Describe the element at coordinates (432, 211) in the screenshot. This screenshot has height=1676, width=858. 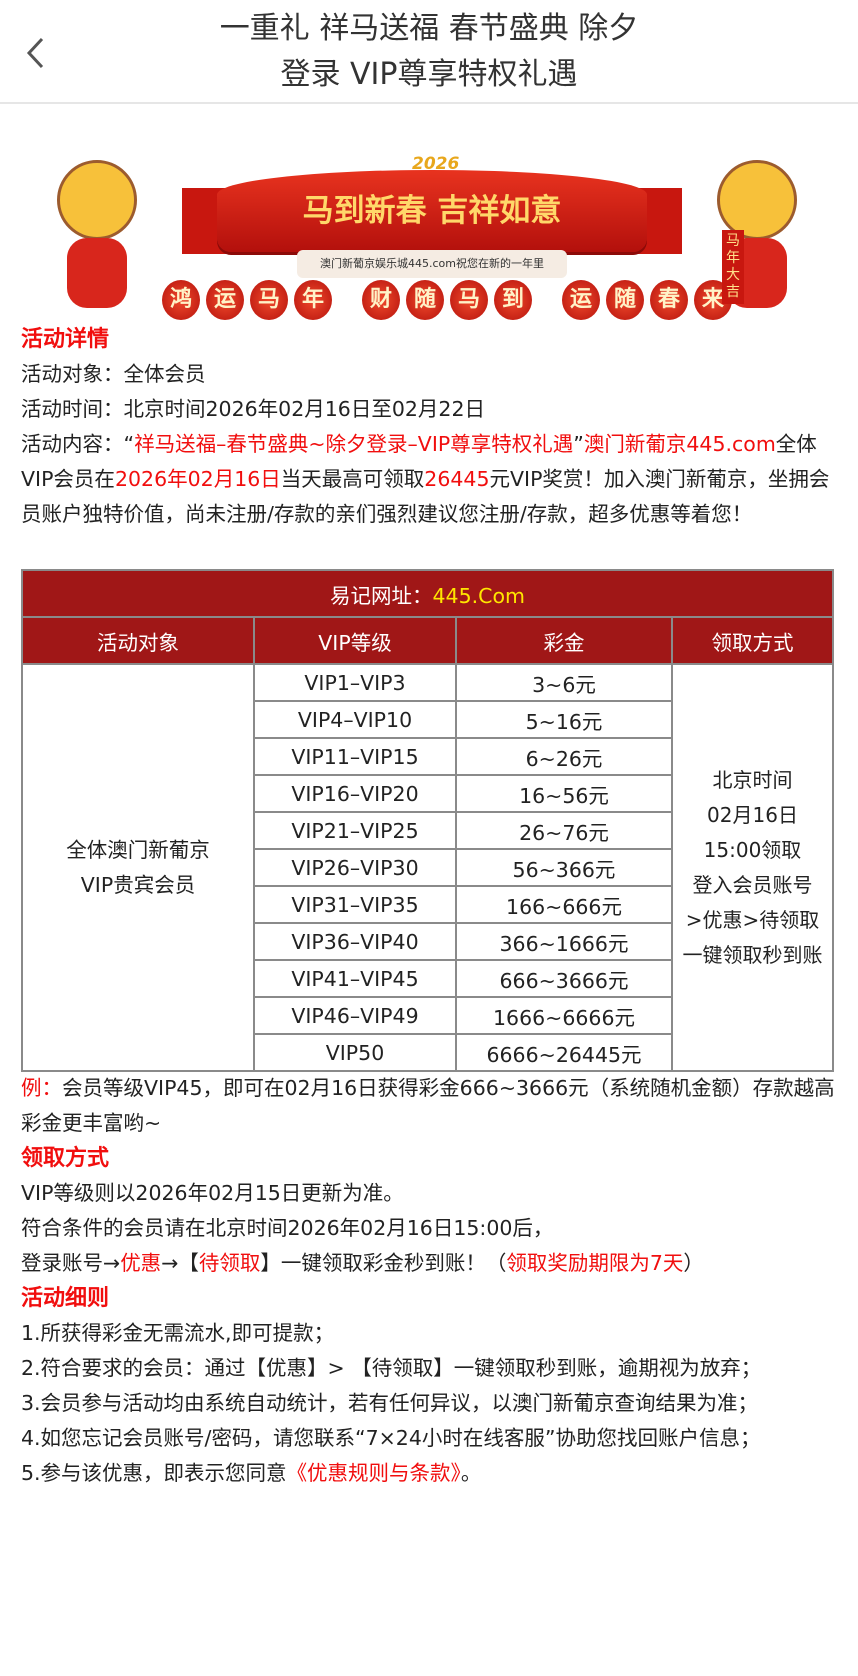
I see `banner-headline: 马到新春 吉祥如意` at that location.